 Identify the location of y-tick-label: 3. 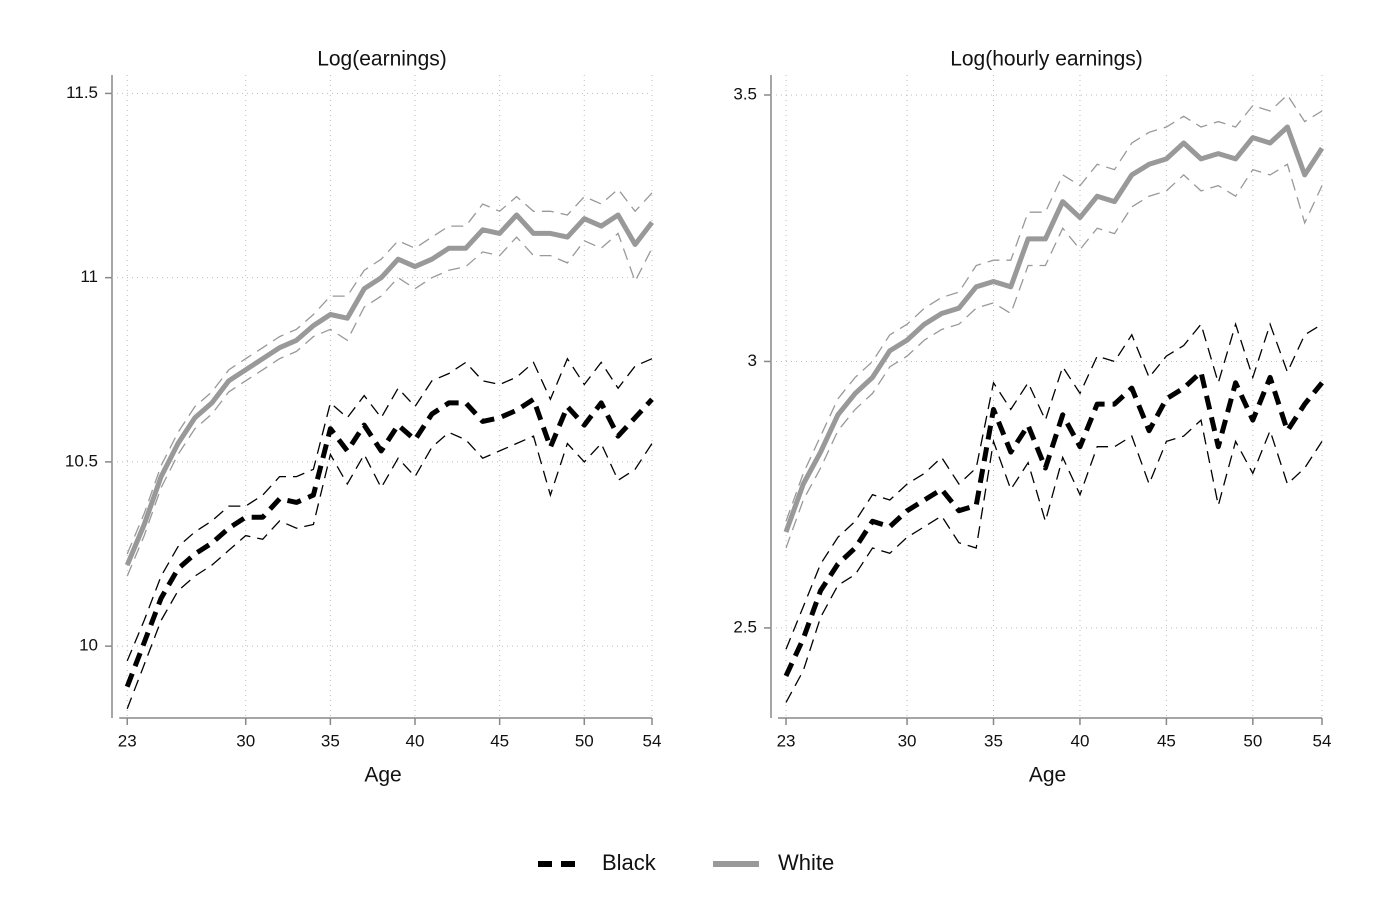
(752, 360).